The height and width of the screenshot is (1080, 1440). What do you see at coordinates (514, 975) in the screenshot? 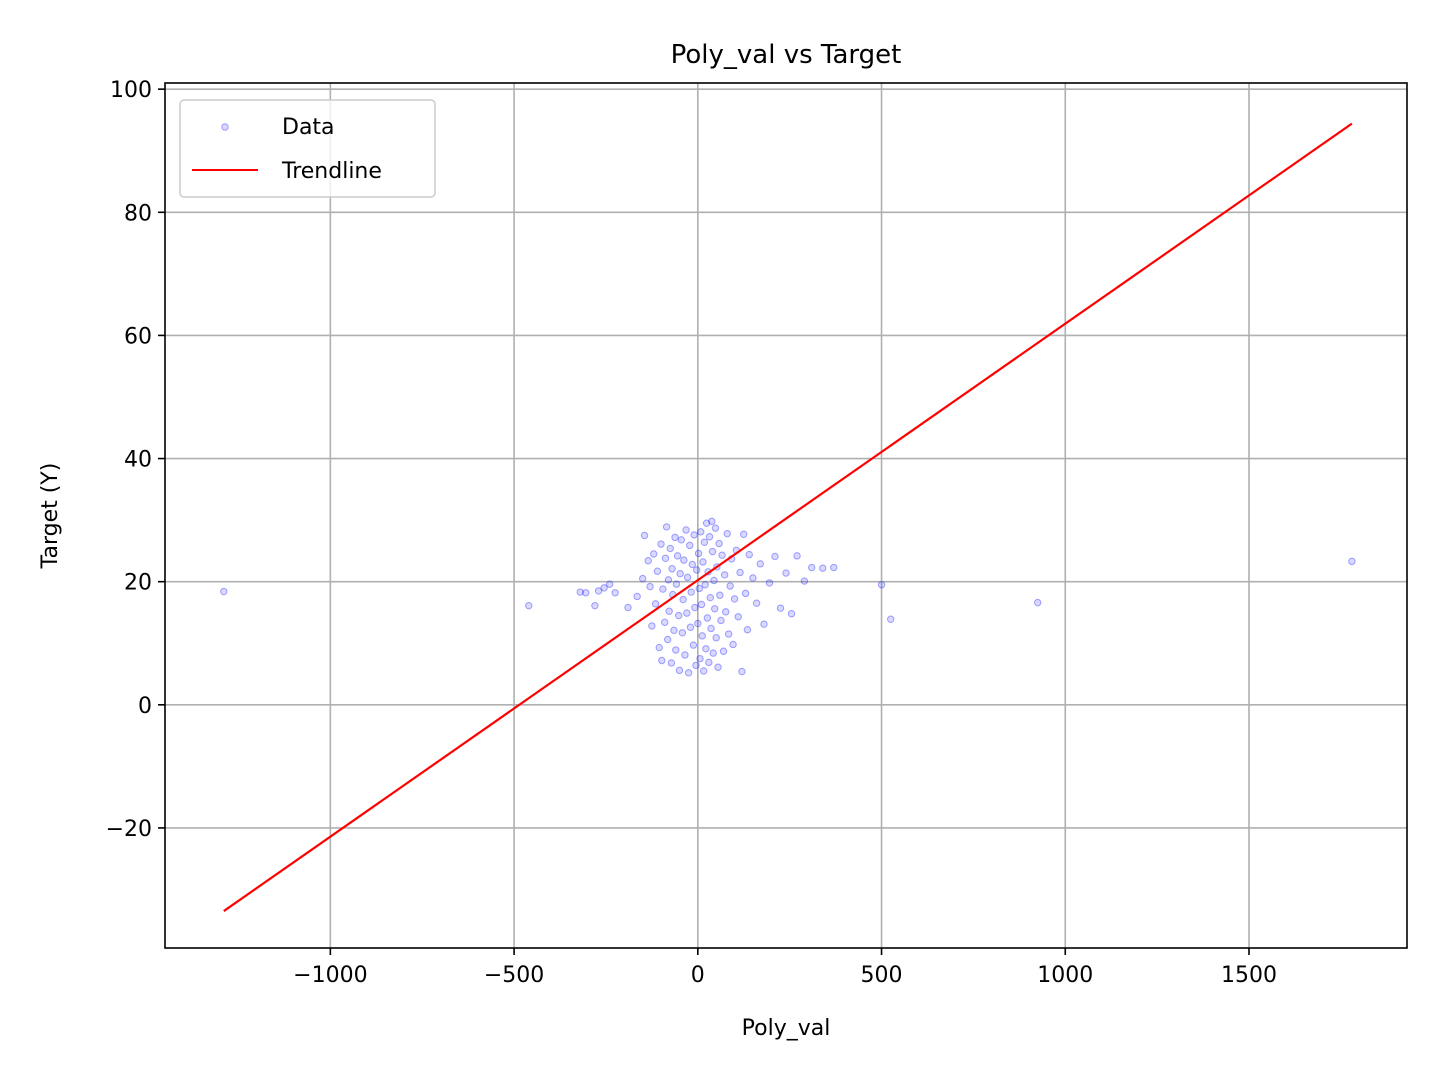
I see `x-tick-label: −500` at bounding box center [514, 975].